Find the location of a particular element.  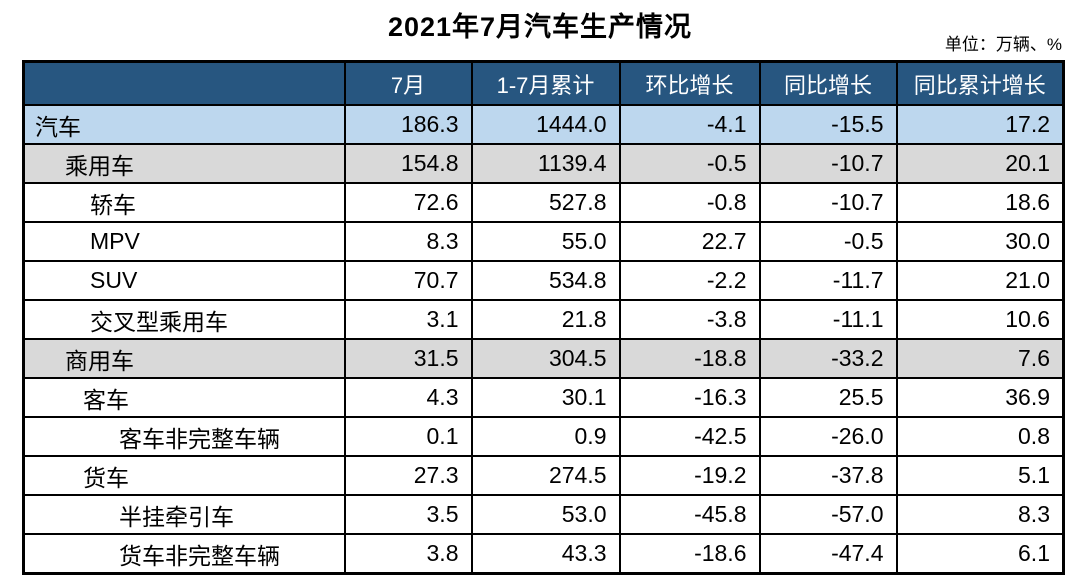

table-row: 半挂牵引车 3.5 53.0 -45.8 -57.0 8.3 is located at coordinates (543, 514).